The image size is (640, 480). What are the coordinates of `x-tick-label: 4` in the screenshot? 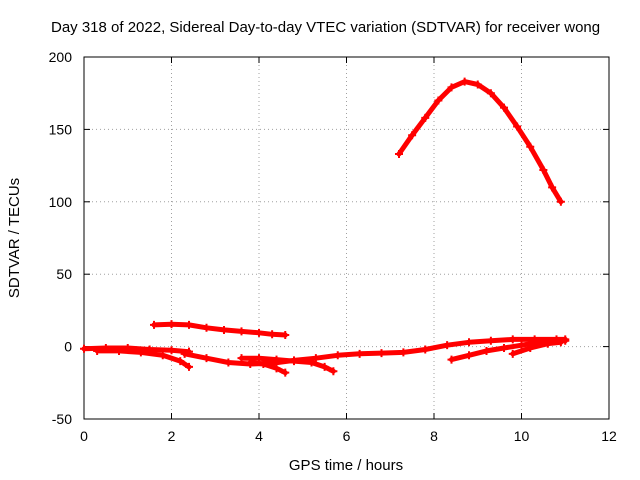 It's located at (259, 436).